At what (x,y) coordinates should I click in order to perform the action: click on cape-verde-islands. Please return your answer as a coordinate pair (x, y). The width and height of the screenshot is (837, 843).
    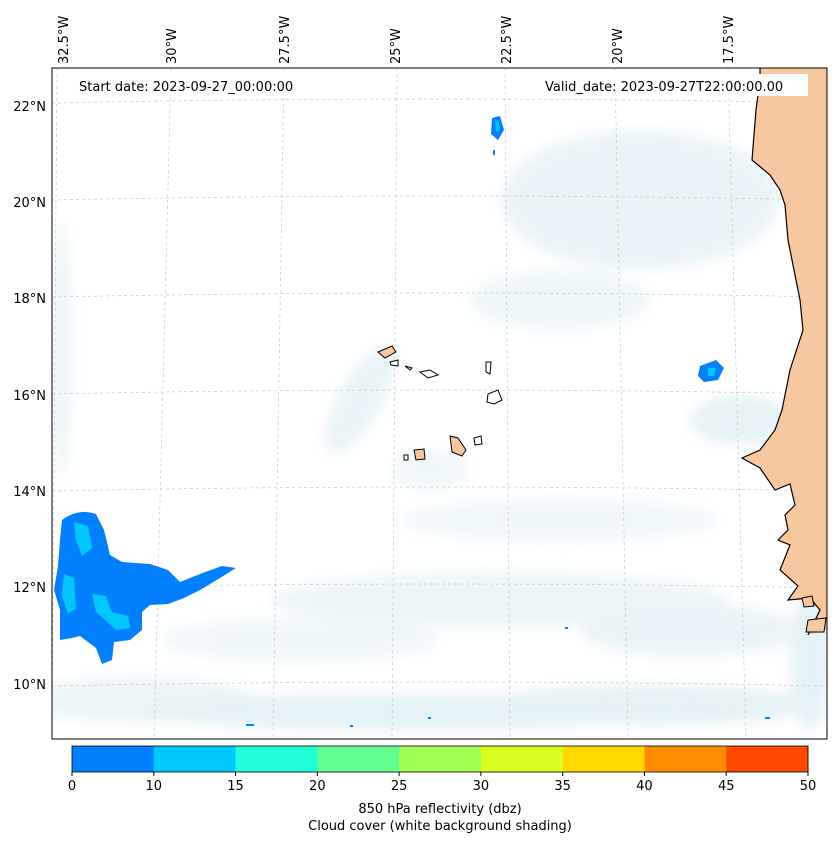
    Looking at the image, I should click on (440, 403).